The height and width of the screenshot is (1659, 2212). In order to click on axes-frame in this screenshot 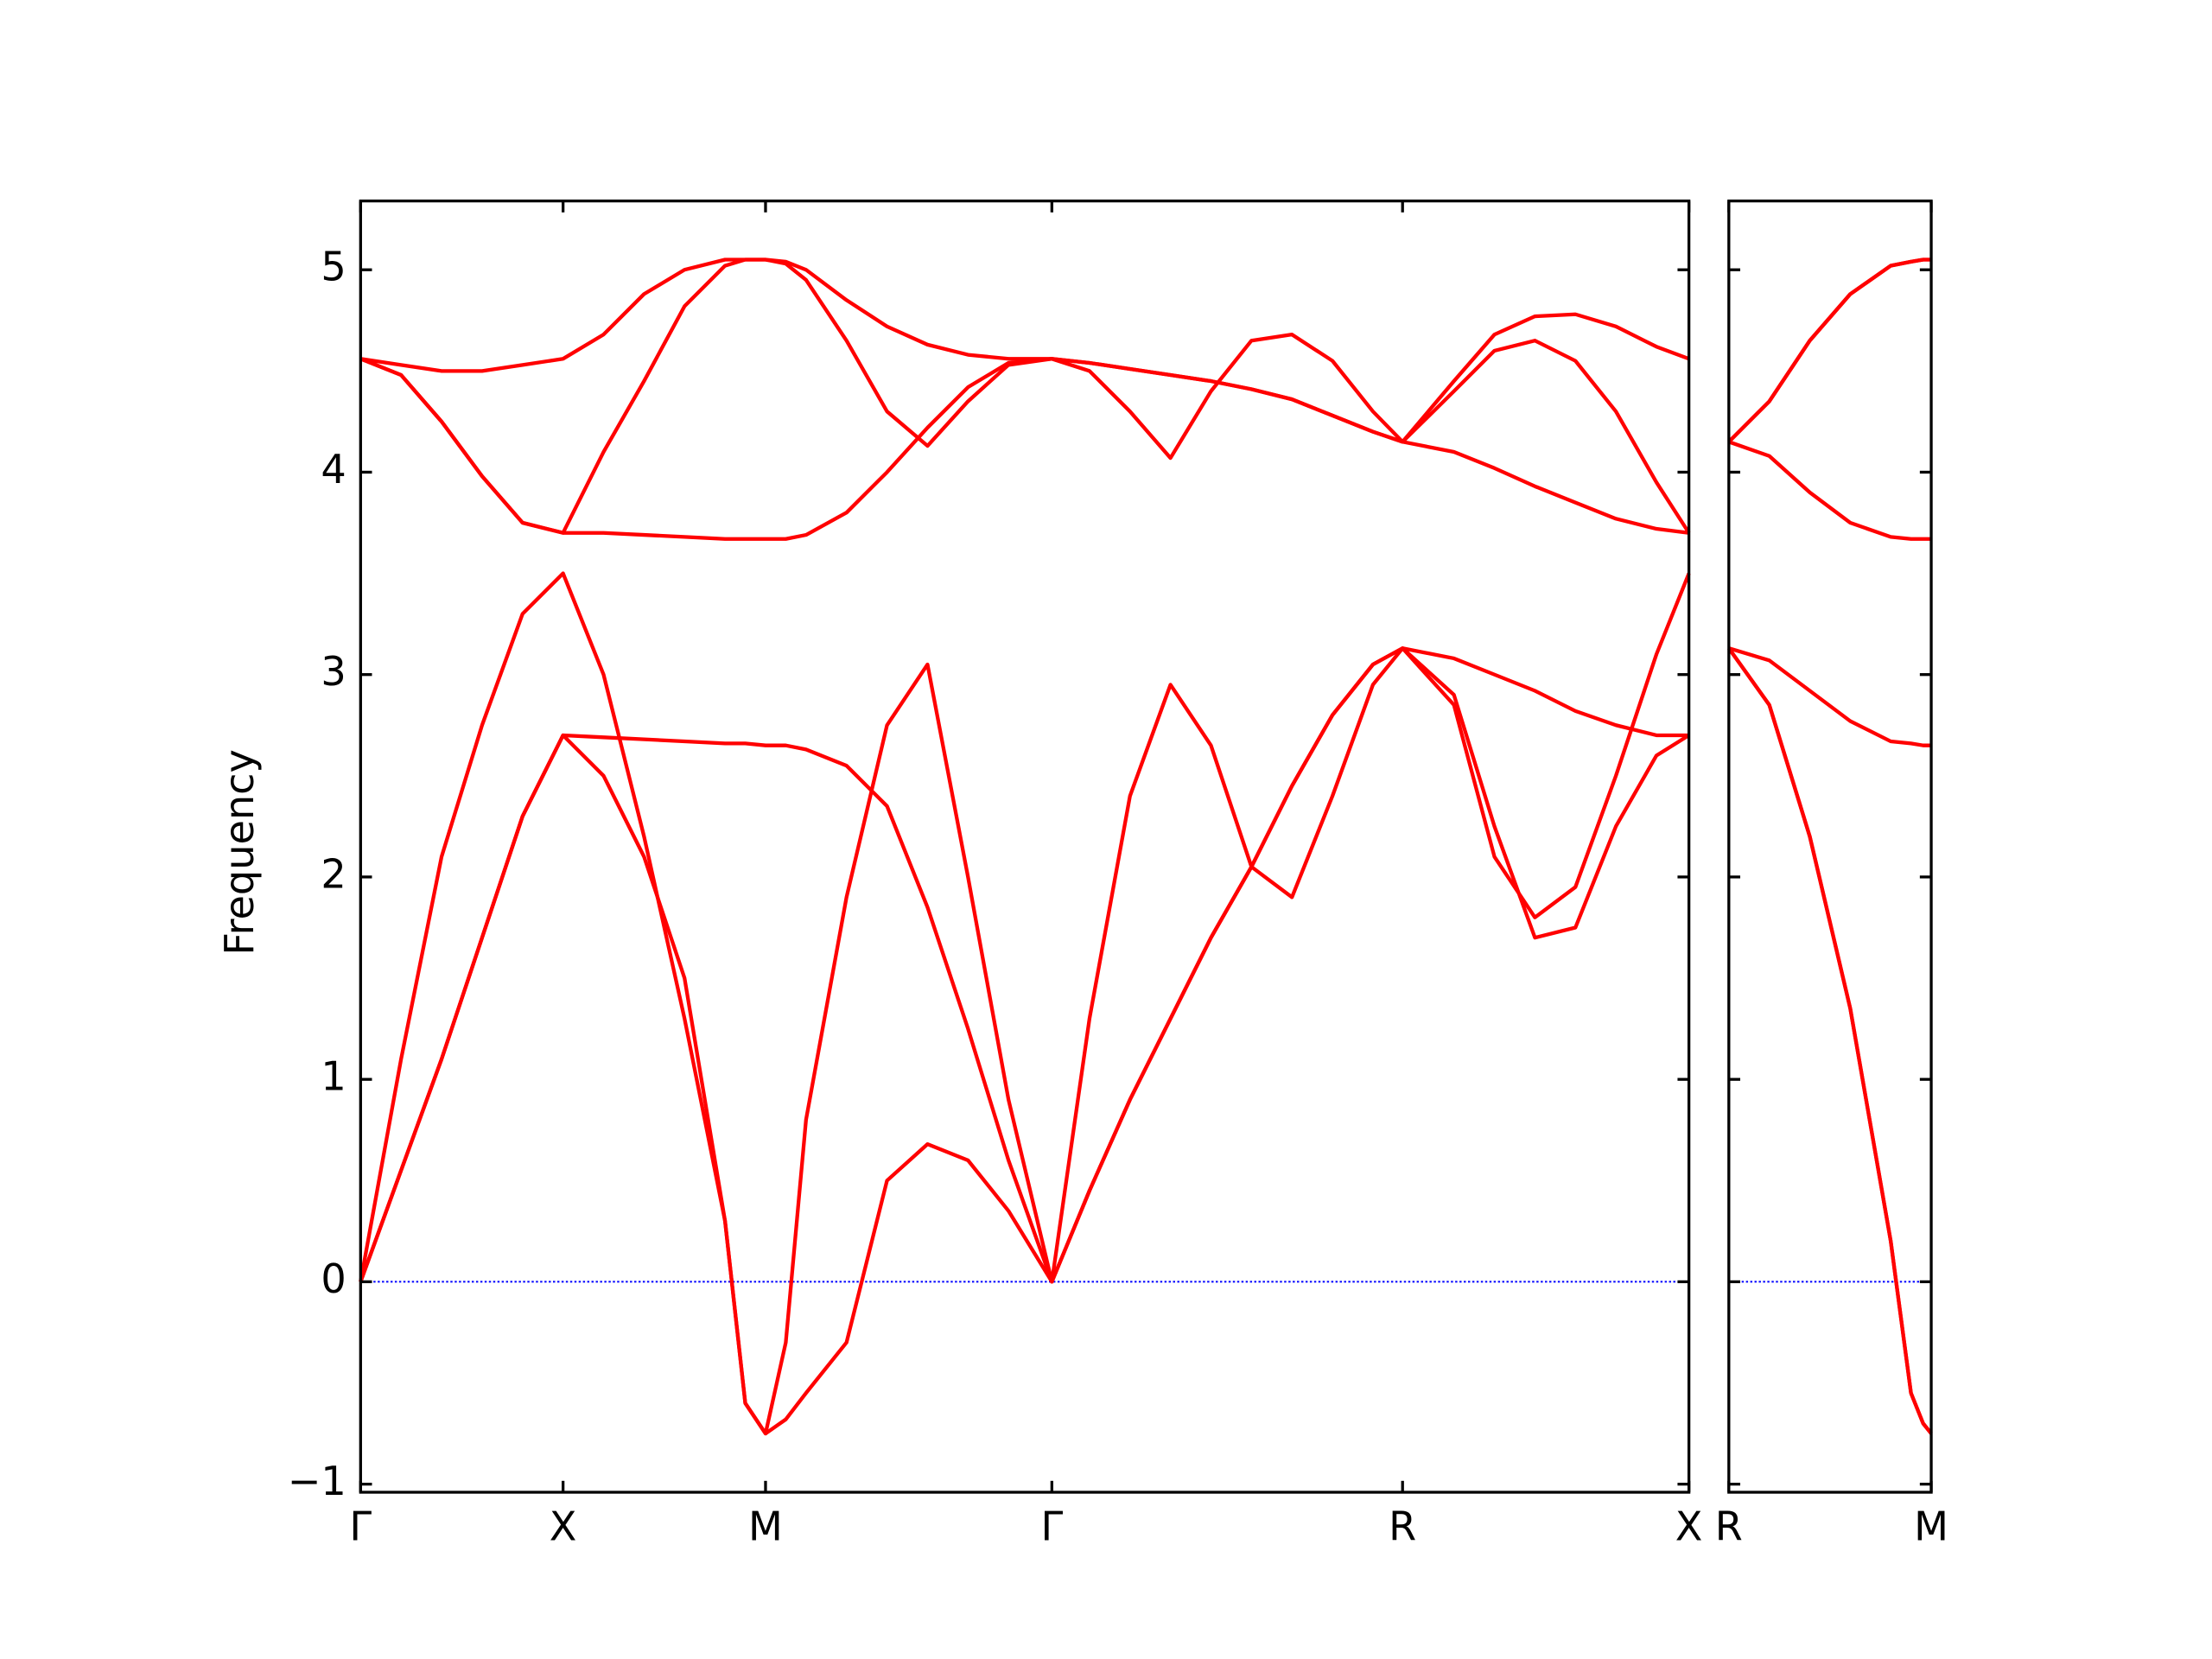, I will do `click(1830, 846)`.